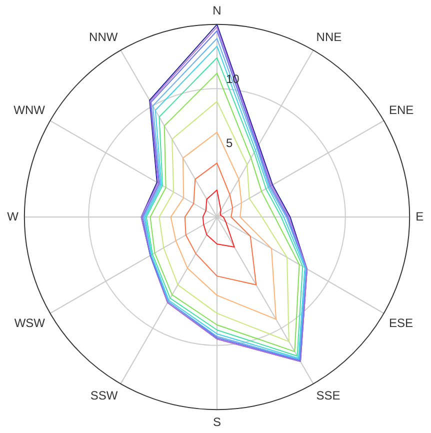  I want to click on spoke-label: WNW, so click(30, 109).